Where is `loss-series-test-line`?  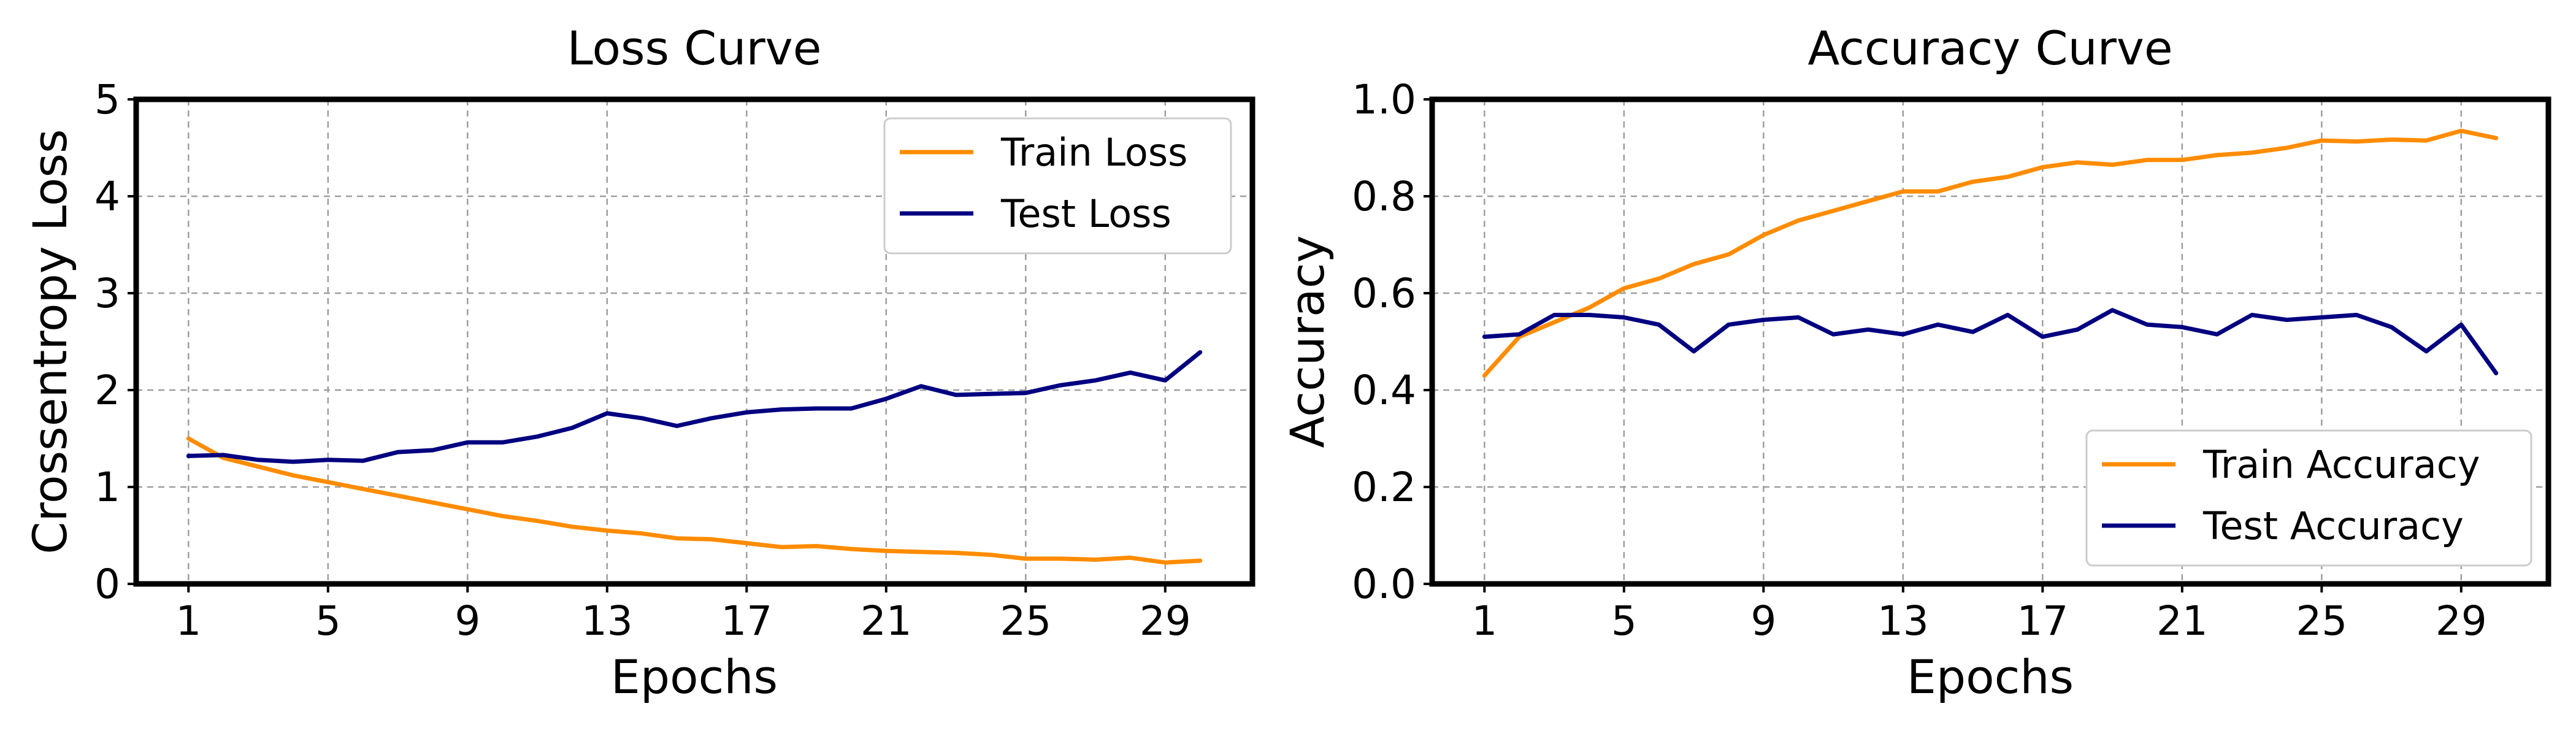 loss-series-test-line is located at coordinates (694, 407).